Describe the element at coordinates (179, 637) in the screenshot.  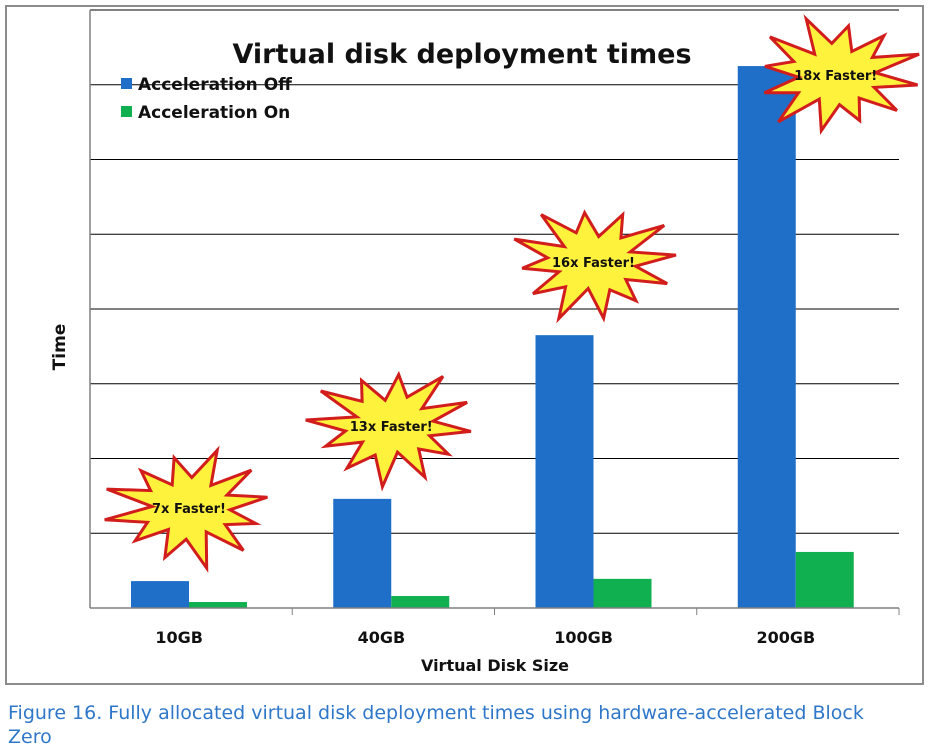
I see `x-tick-label: 10GB` at that location.